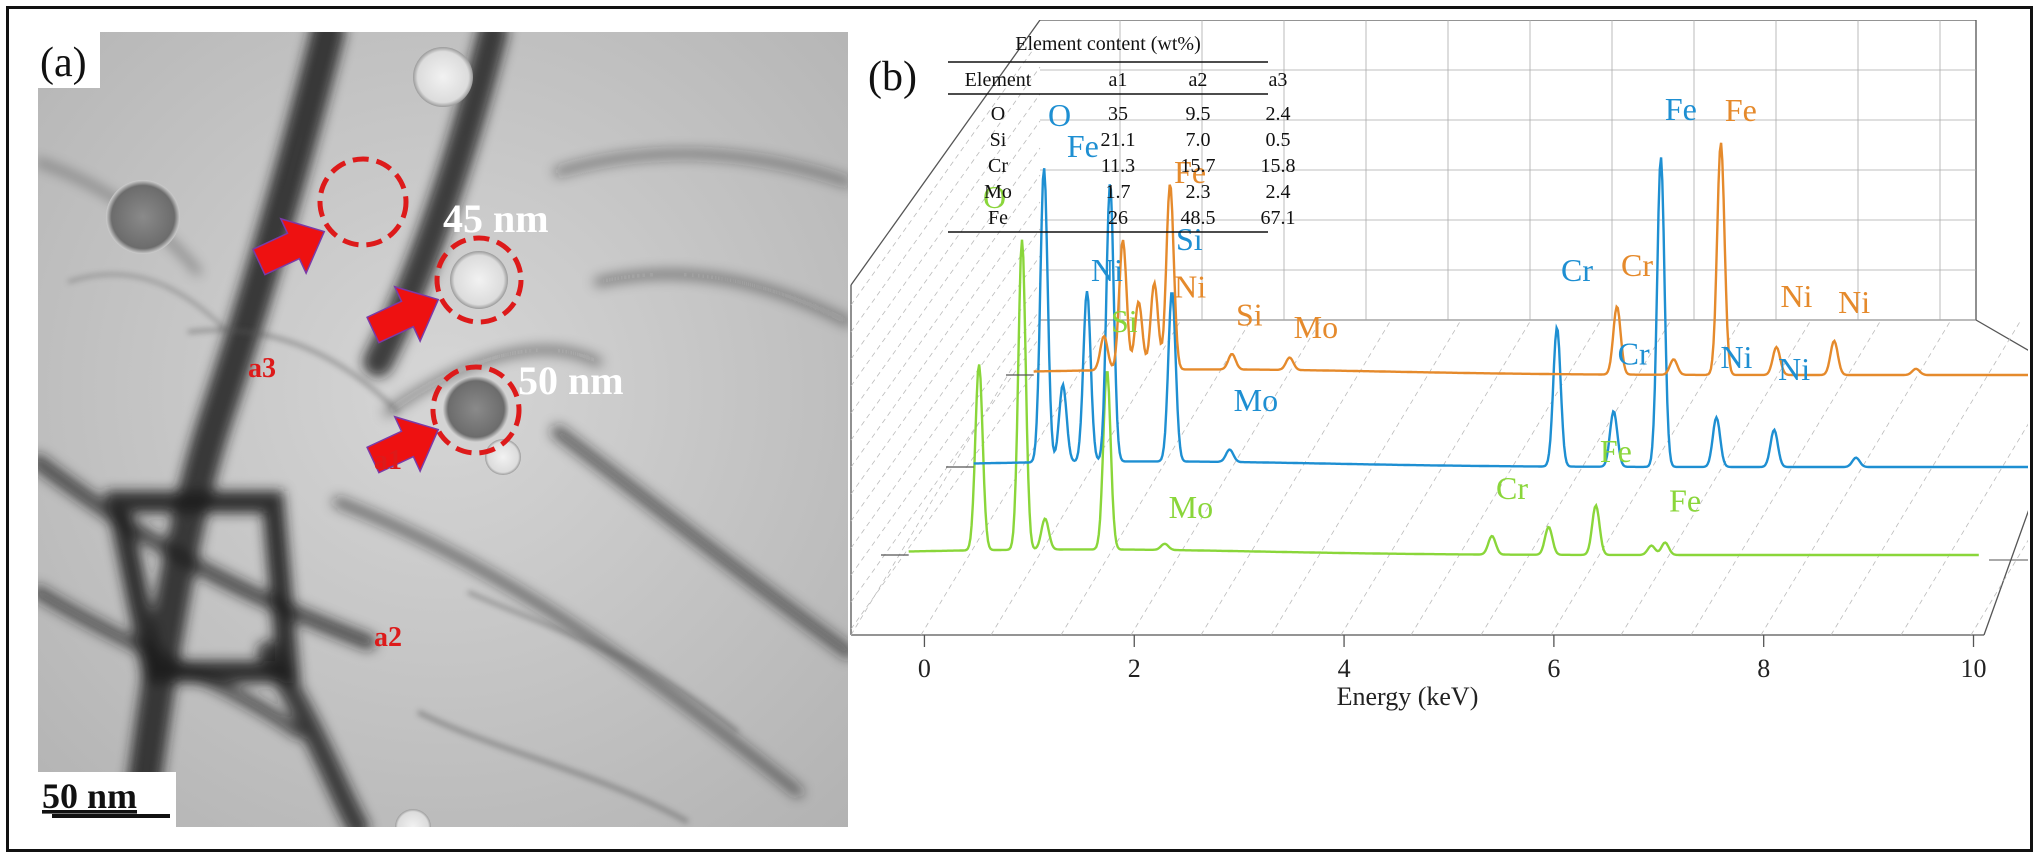 The width and height of the screenshot is (2043, 862). What do you see at coordinates (1408, 696) in the screenshot?
I see `x-axis-label: Energy (keV)` at bounding box center [1408, 696].